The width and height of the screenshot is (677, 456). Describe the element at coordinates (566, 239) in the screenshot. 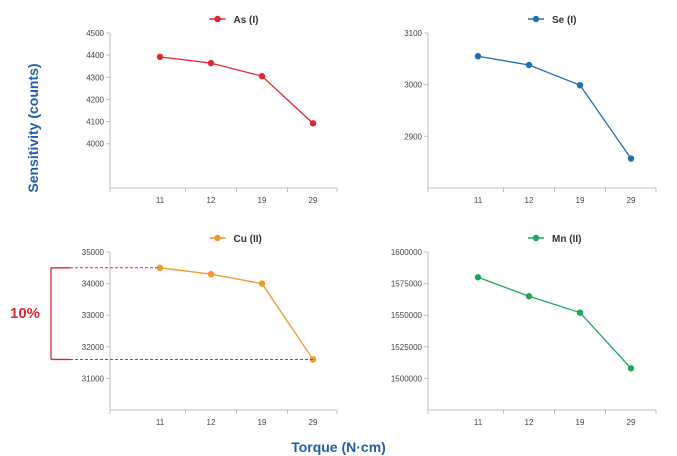

I see `legend-label: Mn (II)` at that location.